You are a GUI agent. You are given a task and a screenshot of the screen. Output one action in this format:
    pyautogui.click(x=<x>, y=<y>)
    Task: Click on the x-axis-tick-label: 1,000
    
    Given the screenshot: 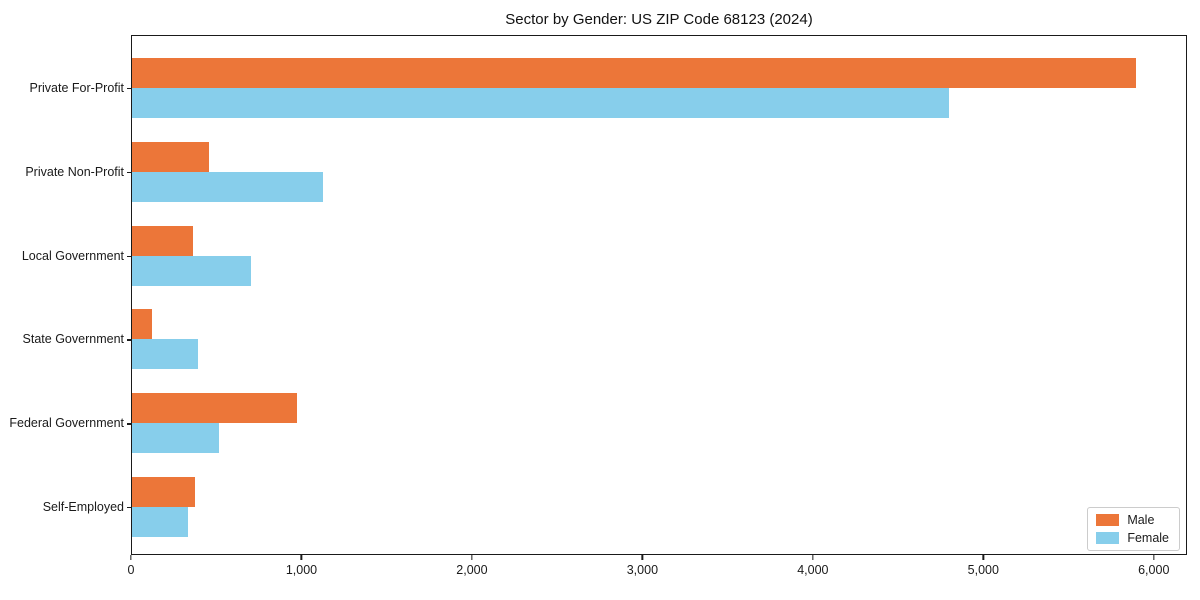 What is the action you would take?
    pyautogui.click(x=301, y=570)
    